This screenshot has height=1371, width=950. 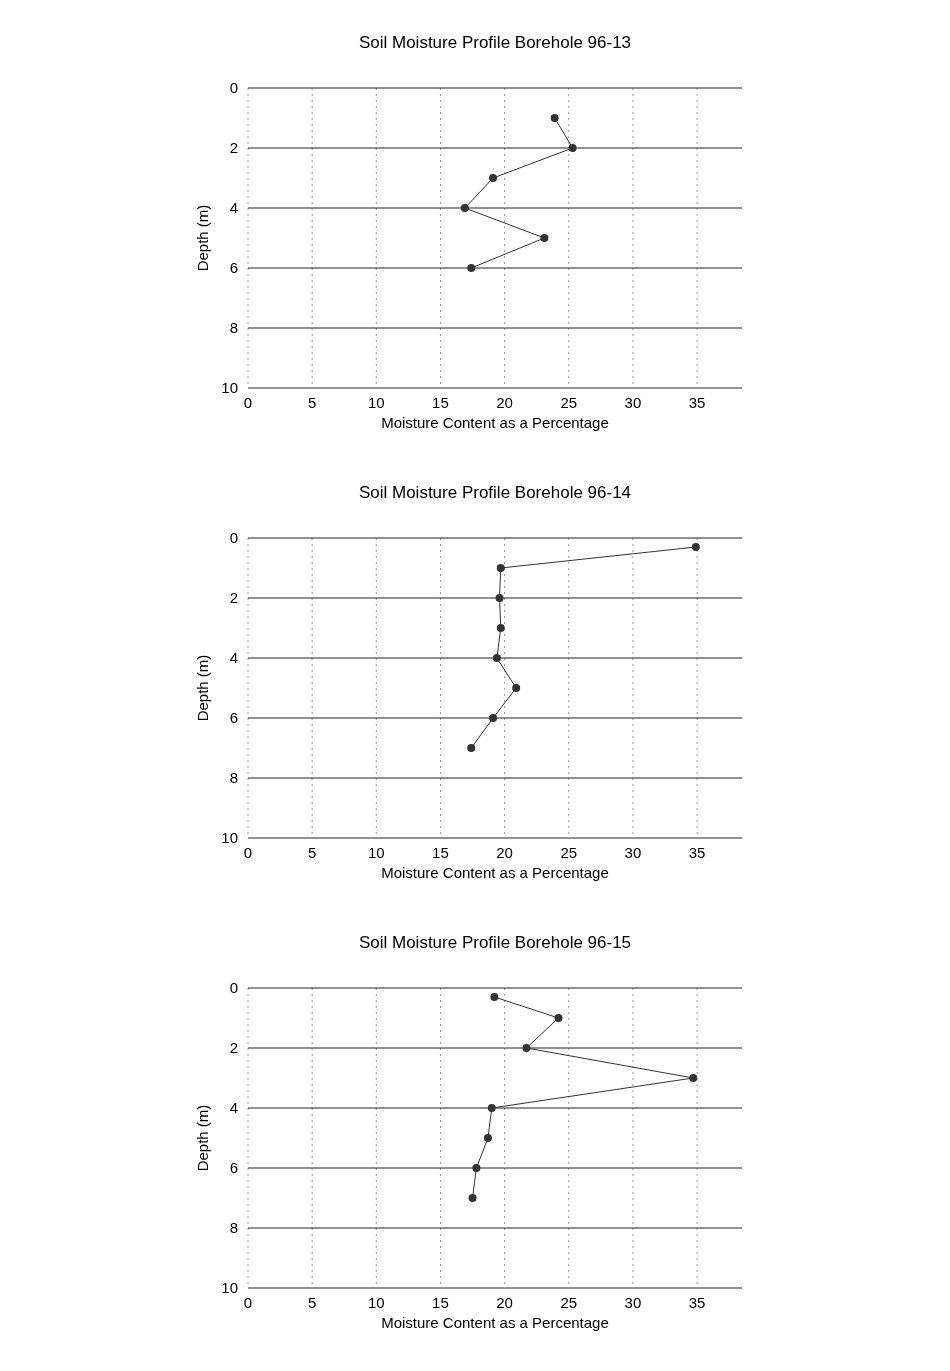 What do you see at coordinates (495, 492) in the screenshot?
I see `chart-title: Soil Moisture Profile Borehole 96-14` at bounding box center [495, 492].